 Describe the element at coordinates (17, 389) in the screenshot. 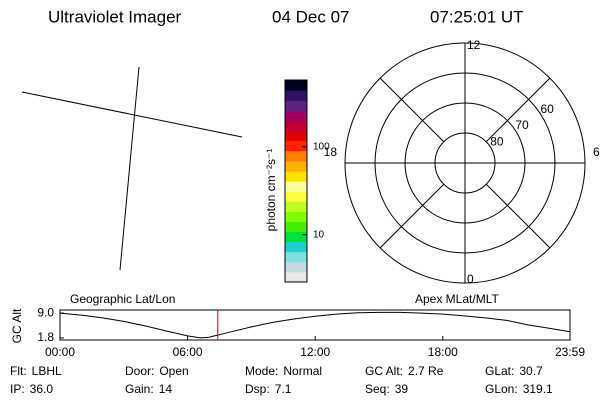

I see `info-label: IP:` at that location.